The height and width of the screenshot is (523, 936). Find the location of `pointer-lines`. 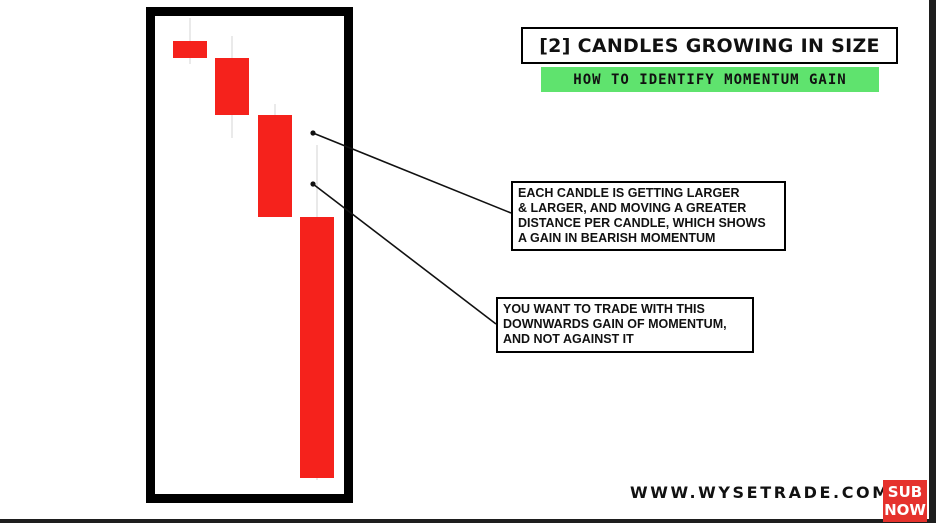

pointer-lines is located at coordinates (411, 227).